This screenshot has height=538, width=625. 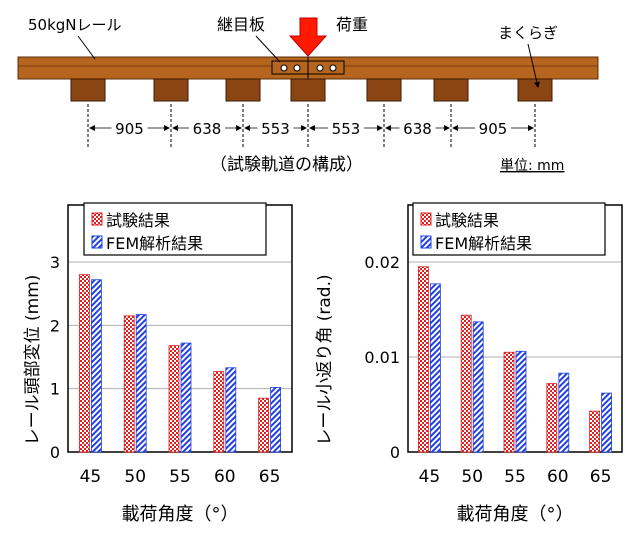 I want to click on rail-label: 50kgNレール, so click(x=75, y=25).